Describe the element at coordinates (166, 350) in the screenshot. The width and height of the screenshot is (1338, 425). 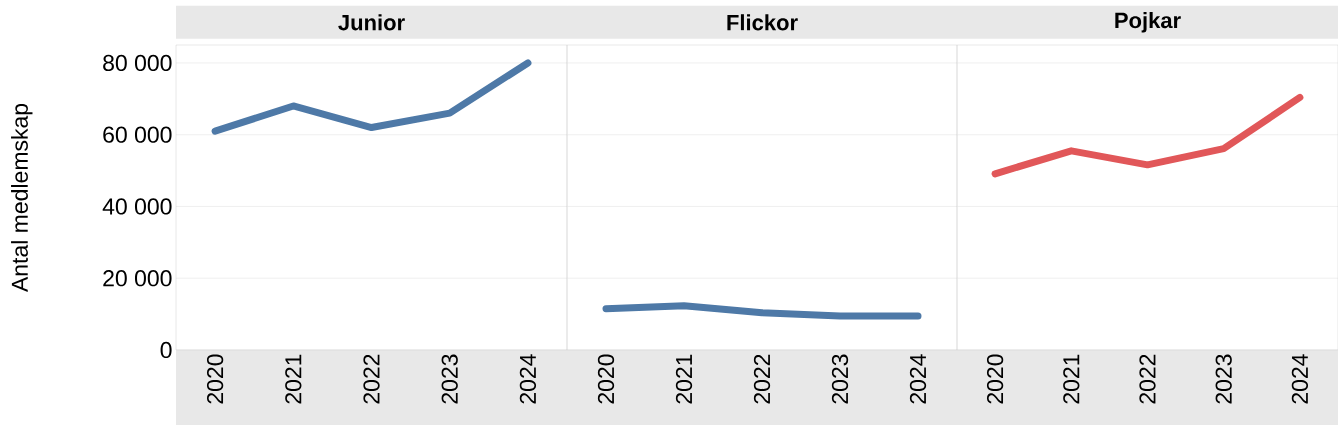
I see `y-tick-label: 0` at that location.